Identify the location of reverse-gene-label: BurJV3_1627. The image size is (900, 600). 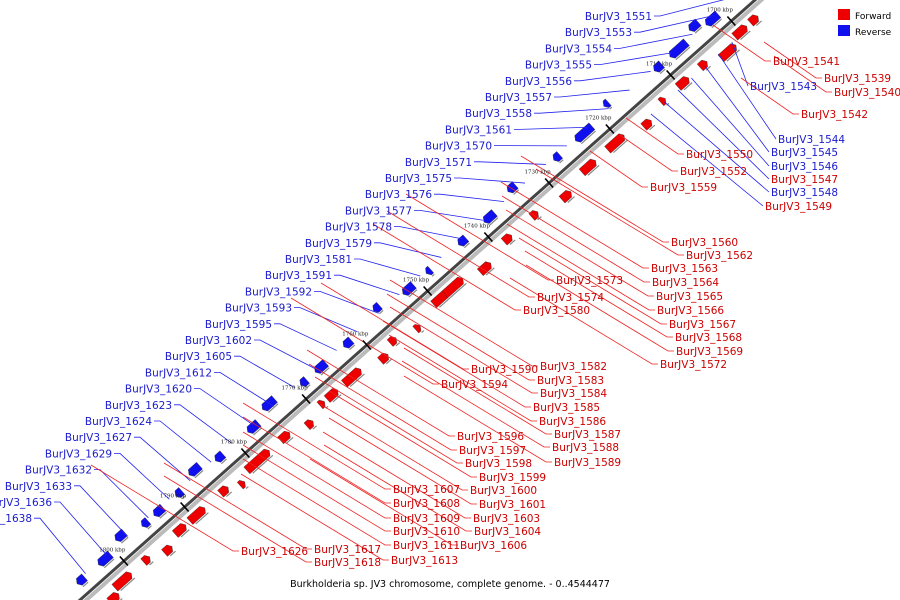
(98, 438).